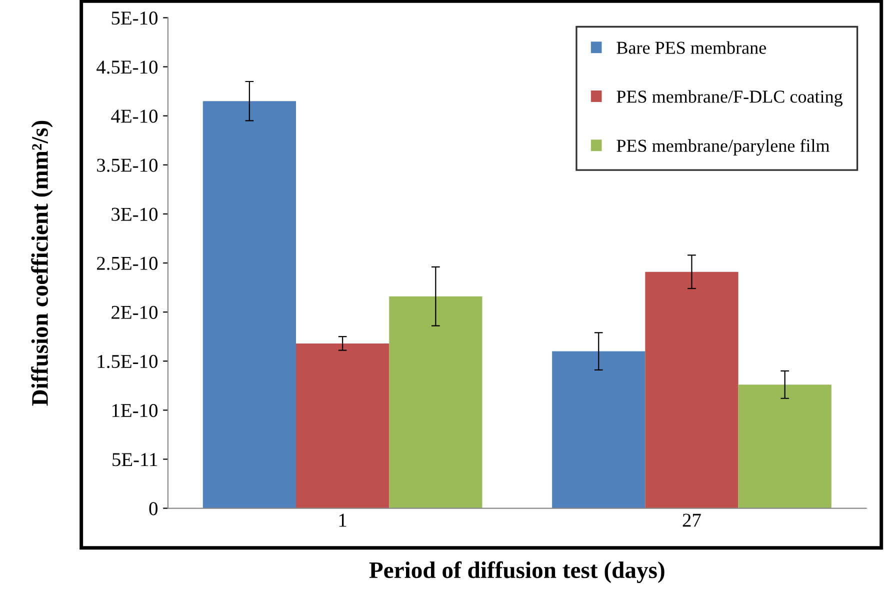 Image resolution: width=884 pixels, height=591 pixels. I want to click on legend-label: PES membrane/F-DLC coating, so click(729, 98).